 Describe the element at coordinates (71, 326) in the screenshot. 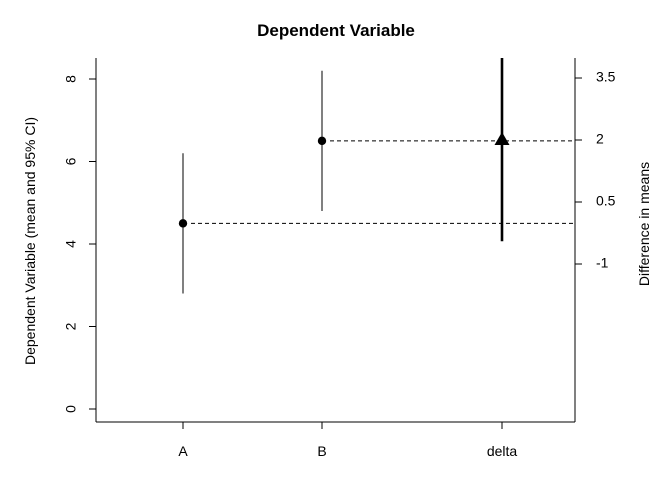

I see `y-tick-label-left: 2` at that location.